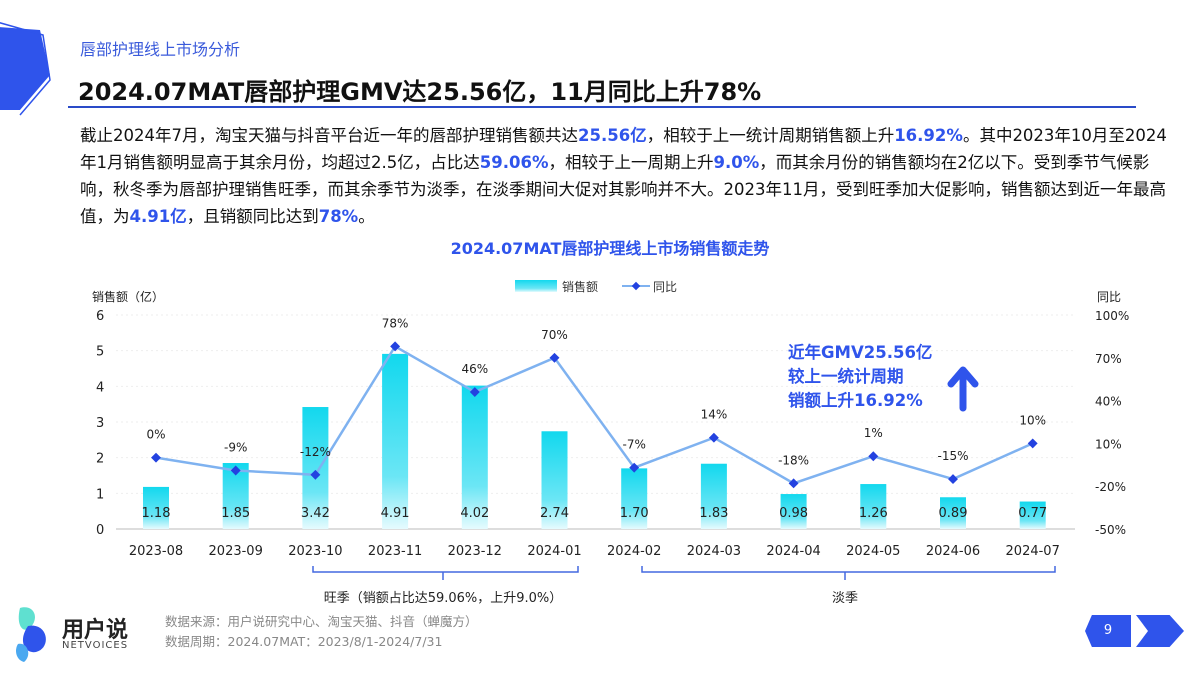 The image size is (1200, 675). I want to click on x-axis-tick: 2024-04, so click(793, 551).